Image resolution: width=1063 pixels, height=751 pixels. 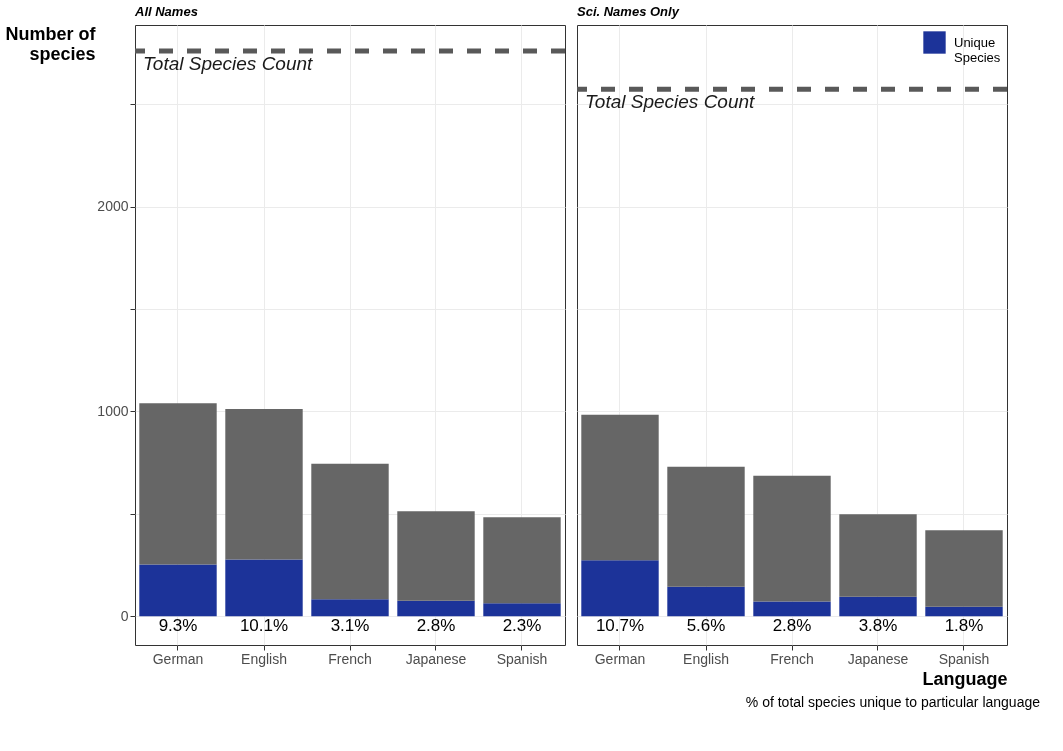 I want to click on annotation: 9.3%, so click(x=178, y=626).